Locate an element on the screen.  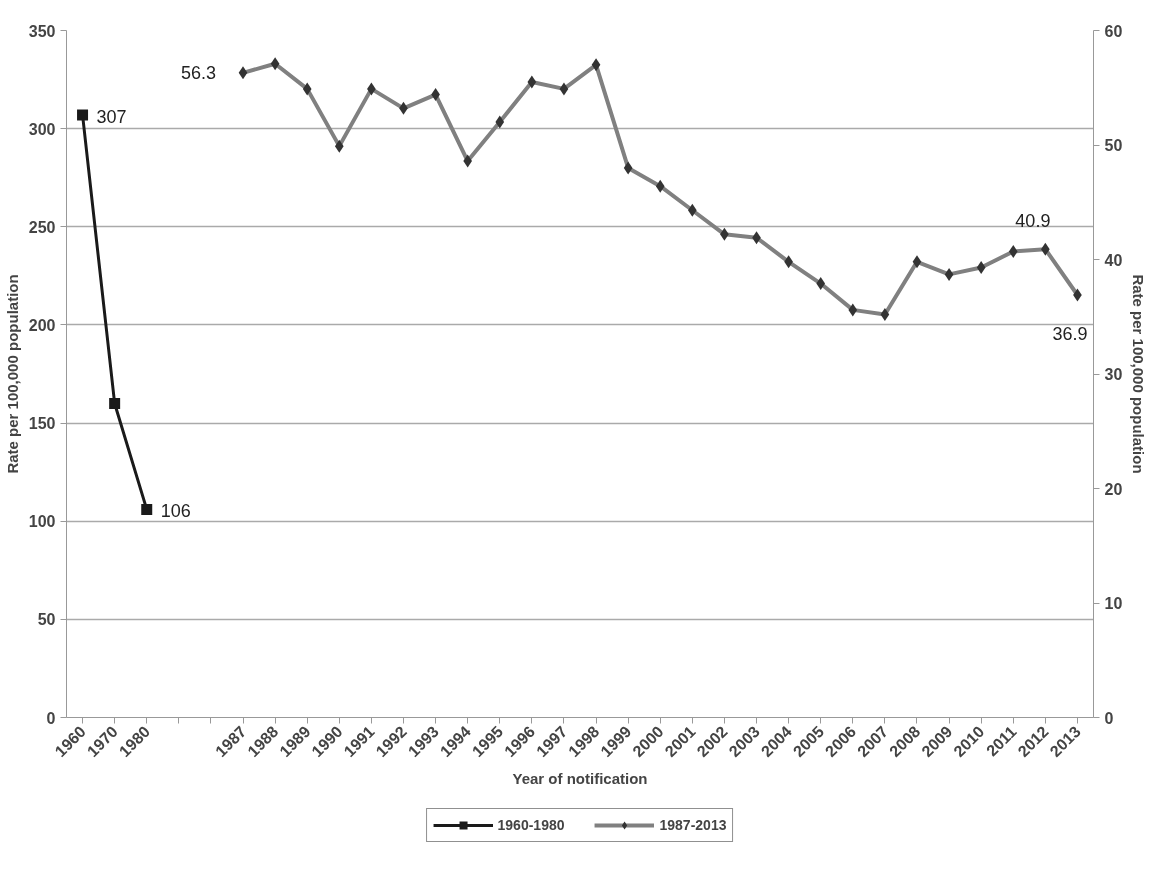
data-label: 106 is located at coordinates (175, 511).